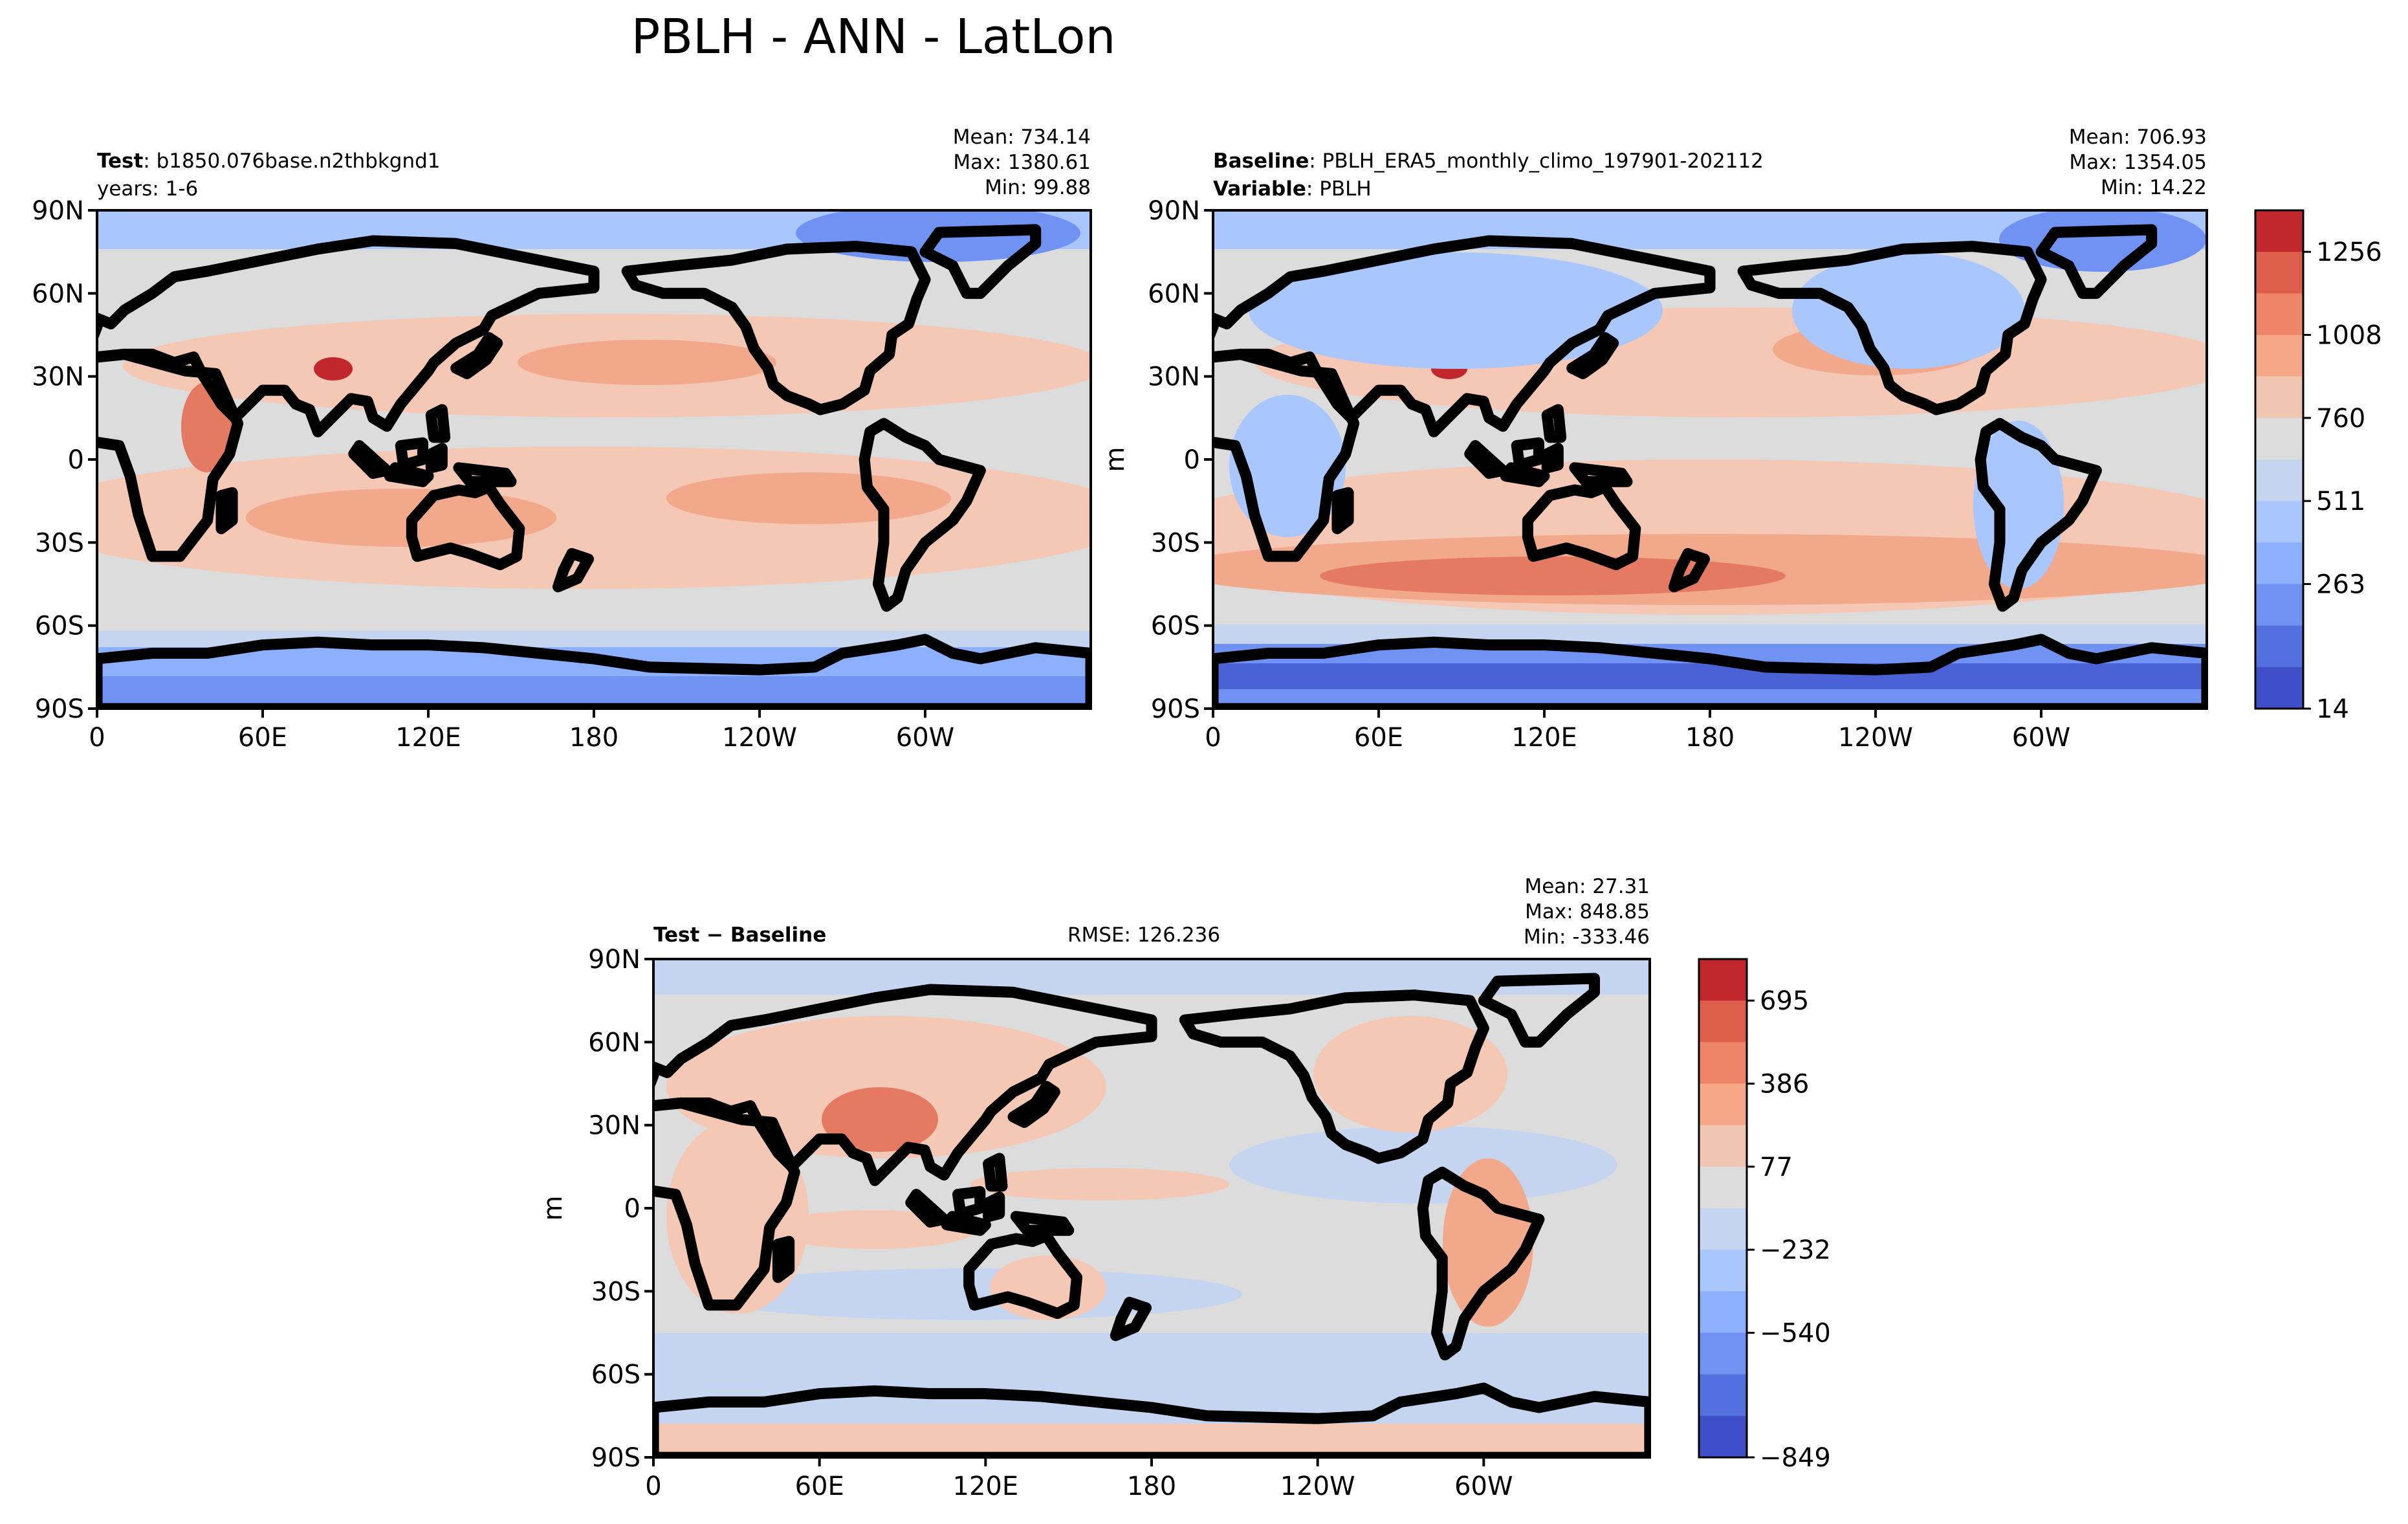 The height and width of the screenshot is (1524, 2408). I want to click on colorbar-tick-label: 14, so click(2333, 709).